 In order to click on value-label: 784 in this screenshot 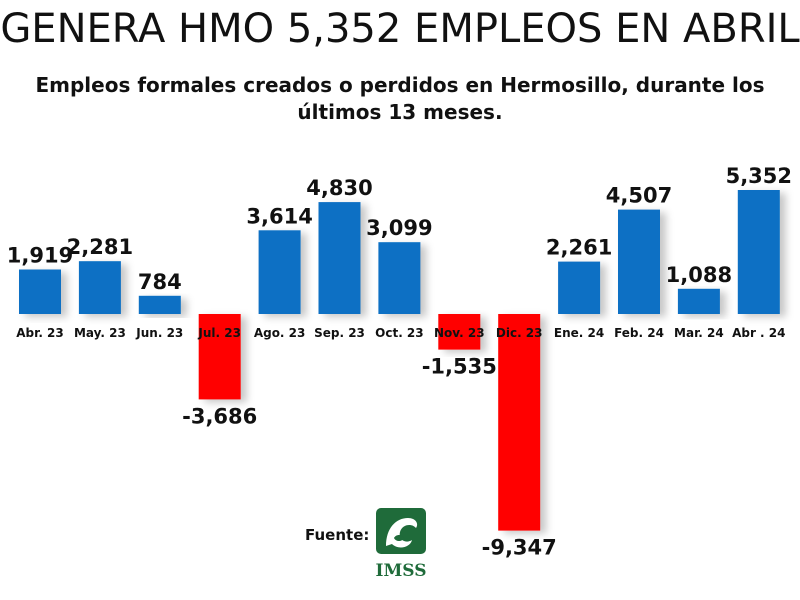, I will do `click(160, 282)`.